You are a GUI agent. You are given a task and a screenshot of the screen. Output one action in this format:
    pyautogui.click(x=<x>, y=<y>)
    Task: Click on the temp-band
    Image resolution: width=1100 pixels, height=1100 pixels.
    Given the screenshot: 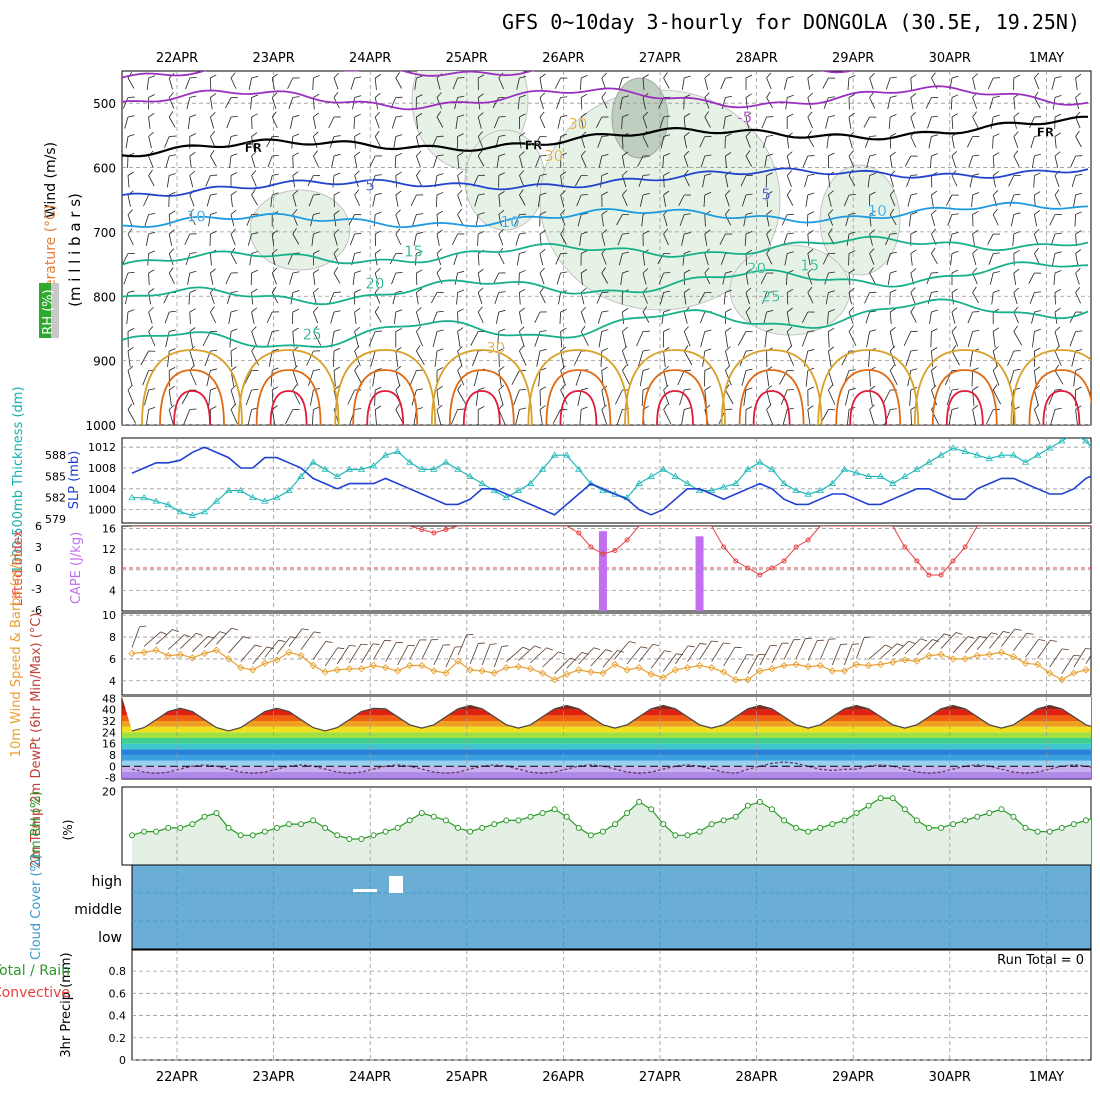 What is the action you would take?
    pyautogui.click(x=606, y=774)
    